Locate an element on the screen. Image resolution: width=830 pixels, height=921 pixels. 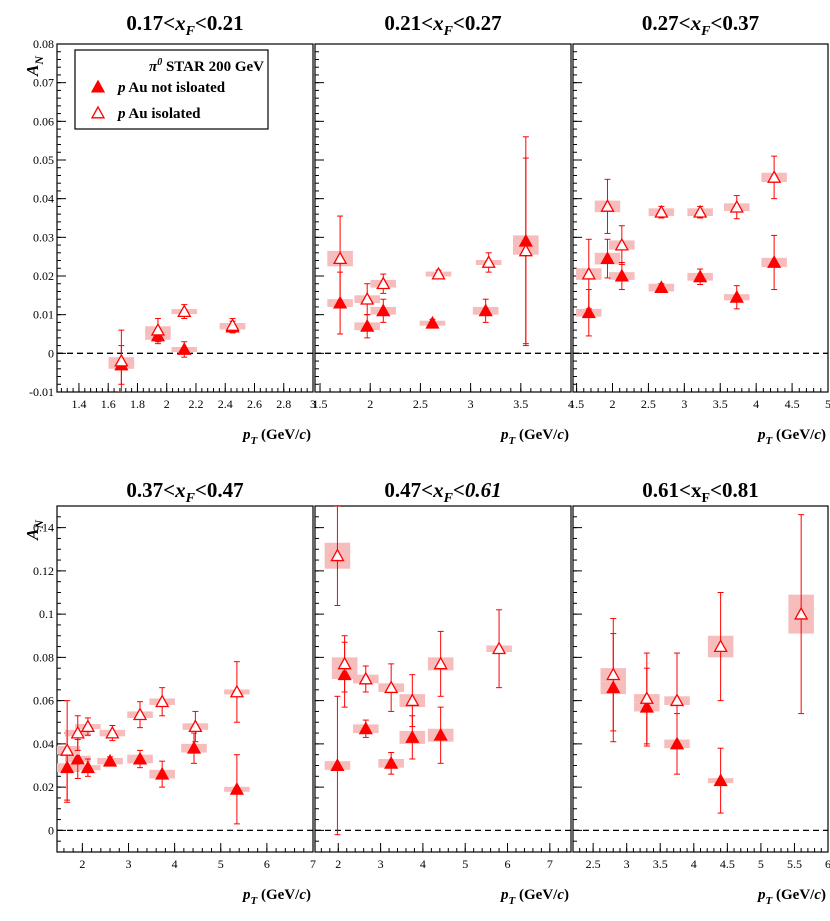
x-tick-label: 2.2 is located at coordinates (195, 404).